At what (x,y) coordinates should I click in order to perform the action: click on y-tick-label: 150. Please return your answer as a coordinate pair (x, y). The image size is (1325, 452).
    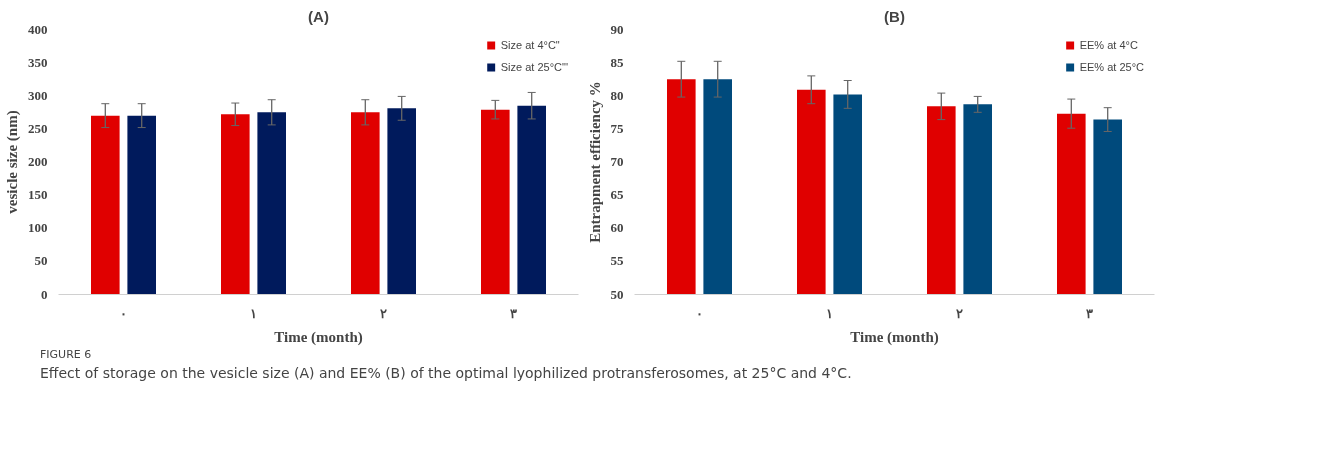
    Looking at the image, I should click on (38, 195).